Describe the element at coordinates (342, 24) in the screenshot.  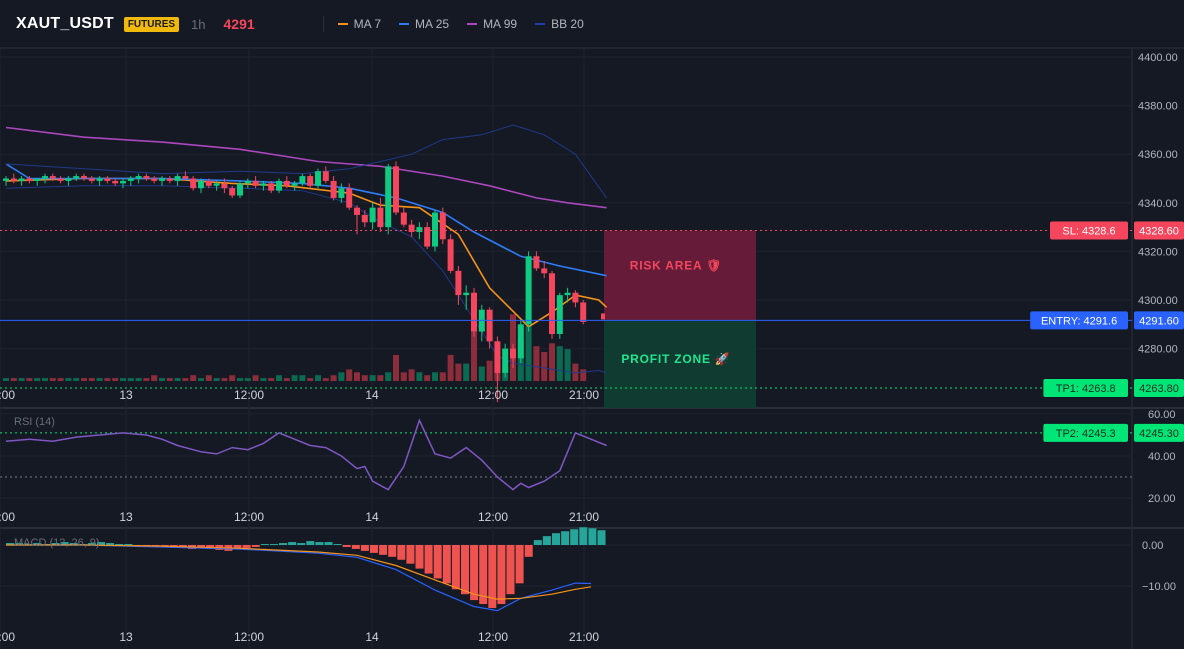
I see `legend-swatch` at that location.